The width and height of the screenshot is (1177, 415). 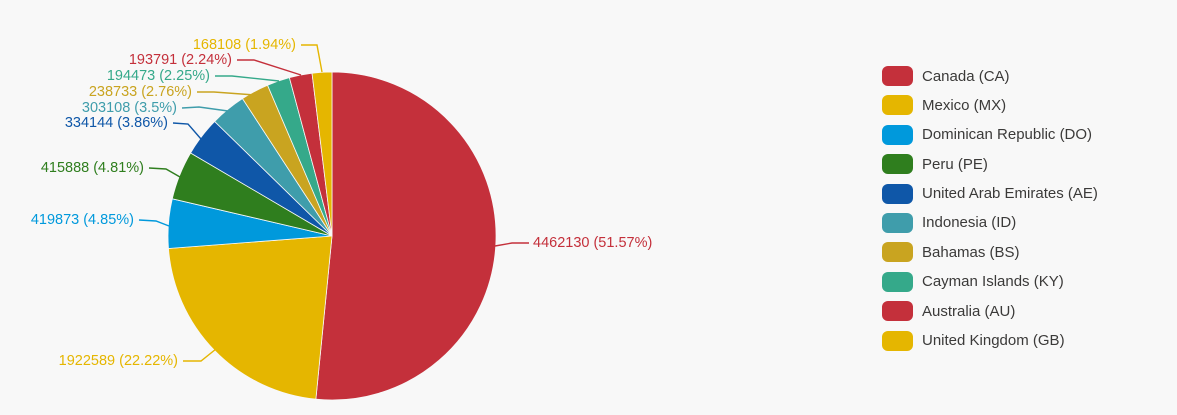 What do you see at coordinates (312, 58) in the screenshot?
I see `label-leader-GB` at bounding box center [312, 58].